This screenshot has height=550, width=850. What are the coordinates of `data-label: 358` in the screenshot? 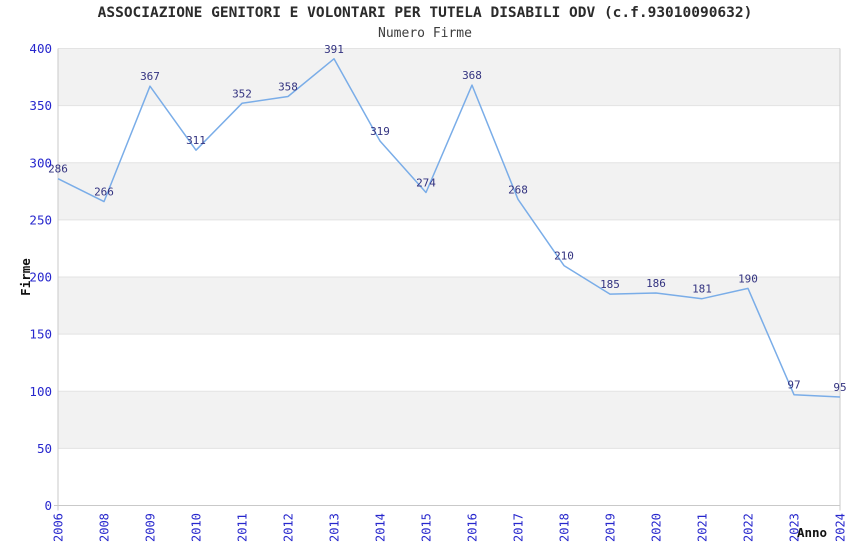 It's located at (288, 86).